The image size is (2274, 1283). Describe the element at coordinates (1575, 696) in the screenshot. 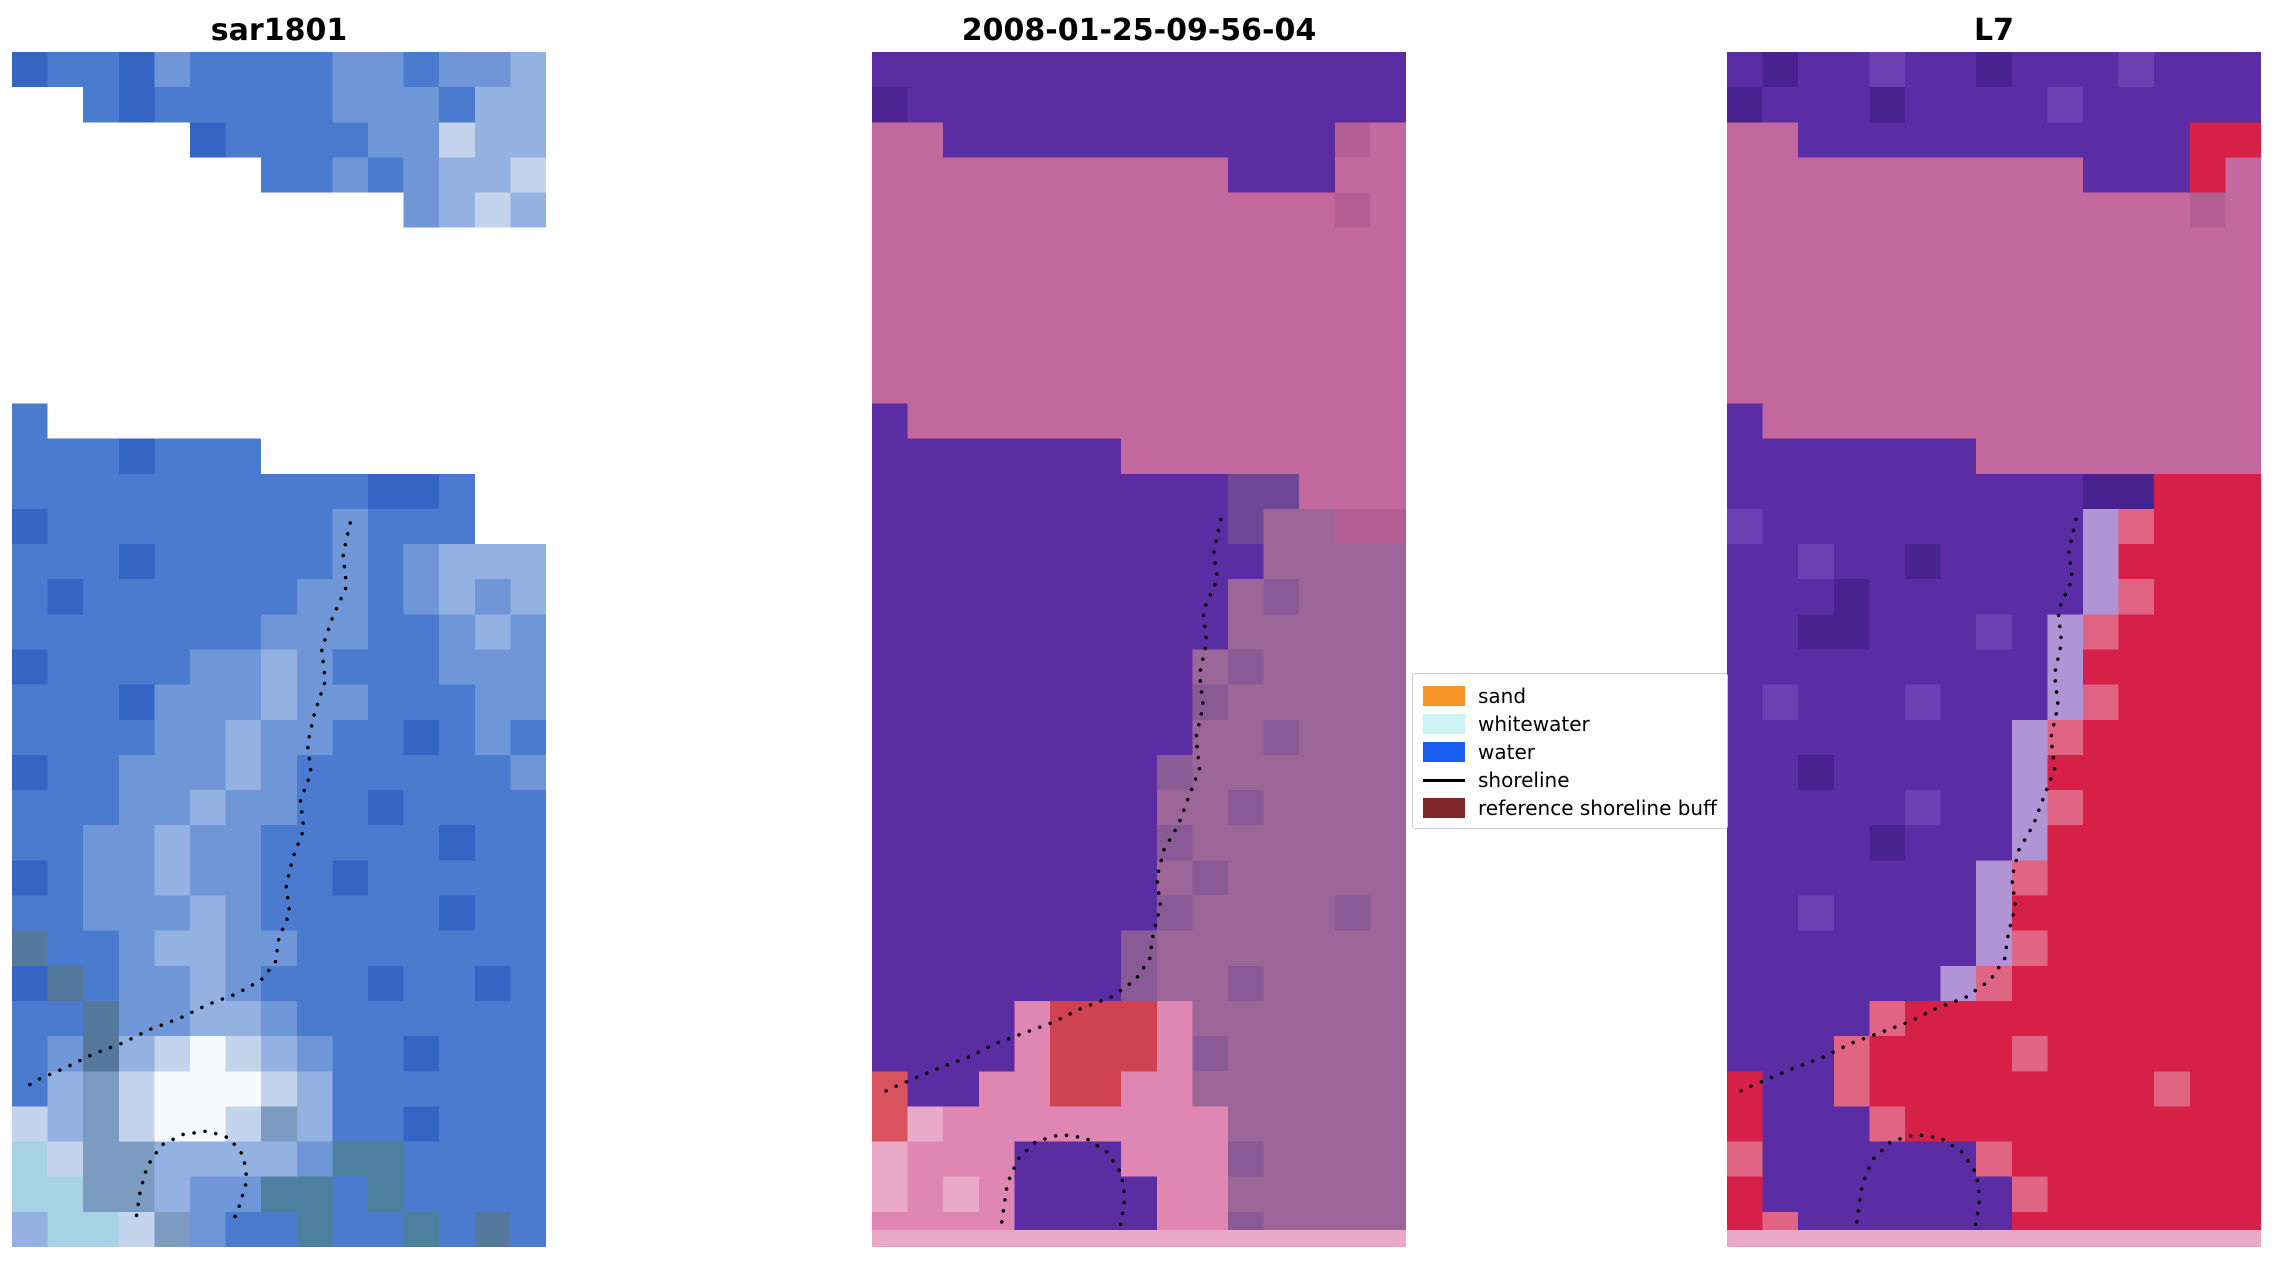

I see `legend-item-sand: sand` at that location.